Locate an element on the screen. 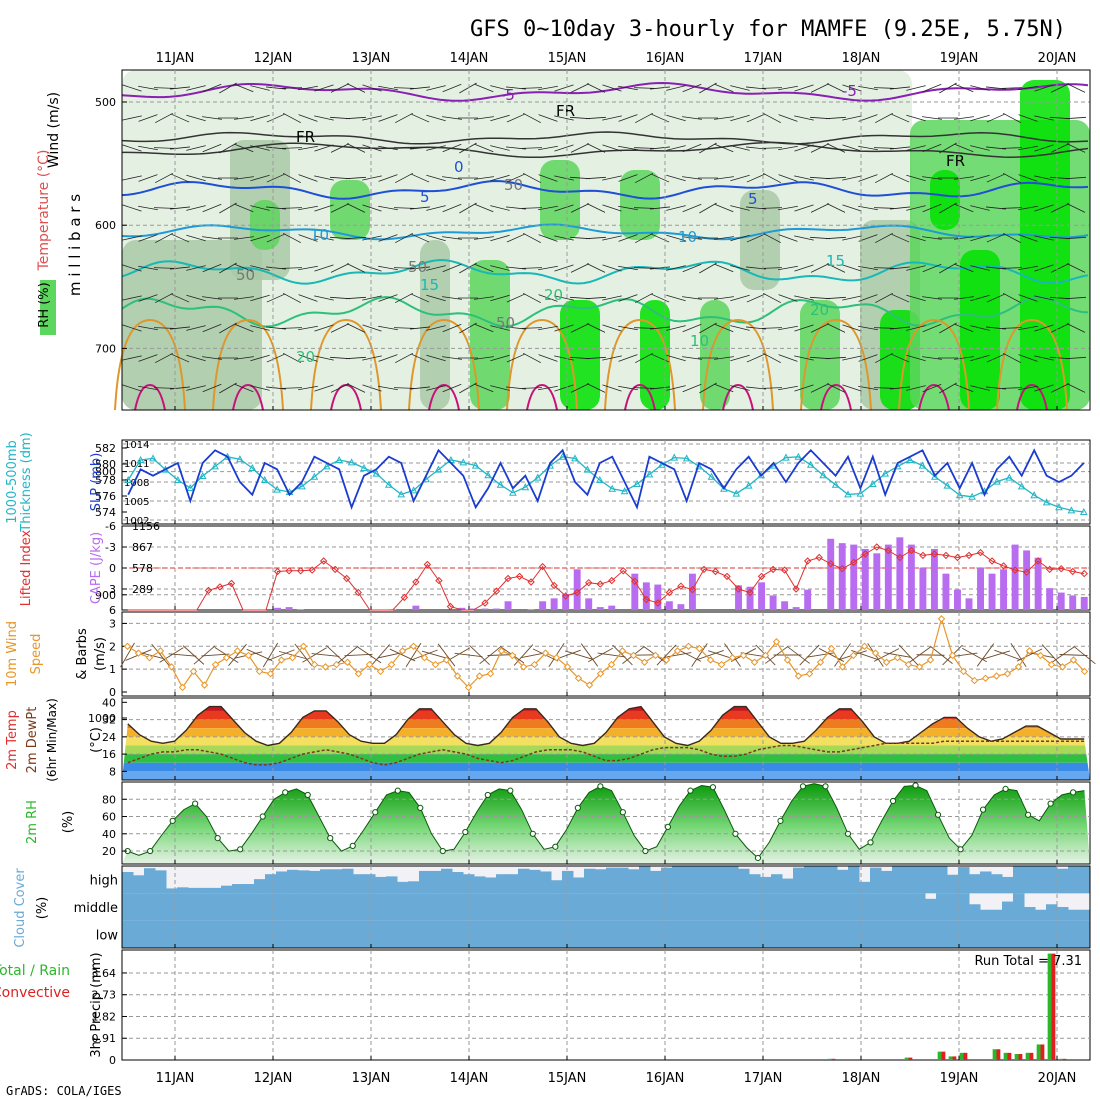 This screenshot has height=1100, width=1100. x-tick-label-bottom: 19JAN is located at coordinates (959, 1078).